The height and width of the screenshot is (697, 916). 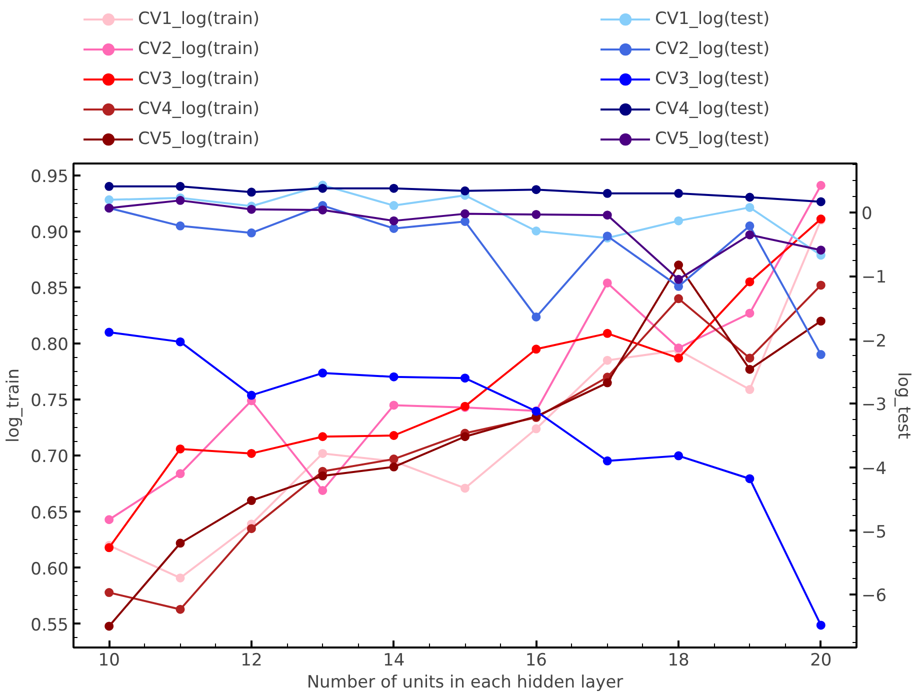 I want to click on x-axis-title: Number of units in each hidden layer, so click(x=465, y=682).